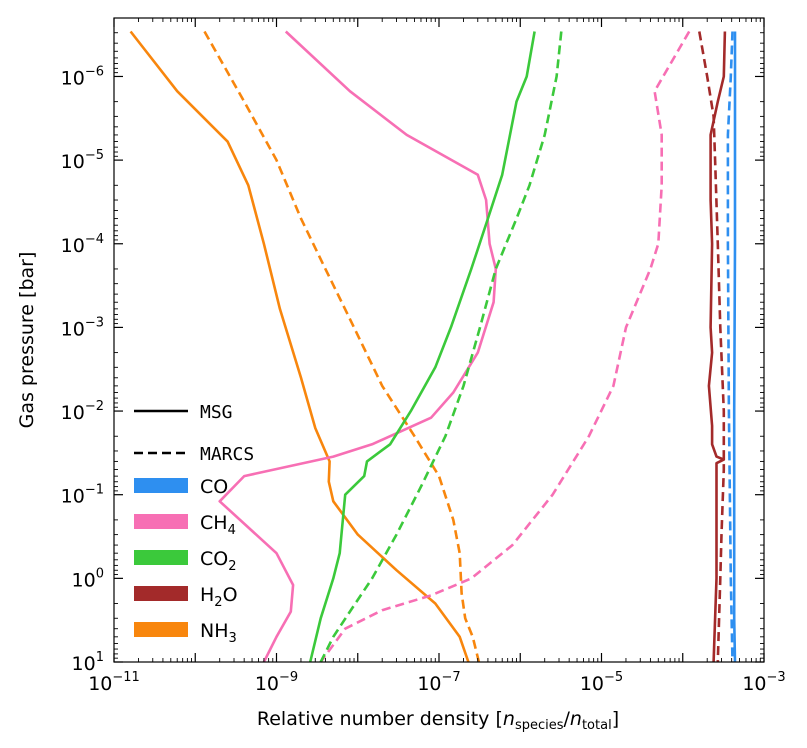 The image size is (807, 748). I want to click on y-tick-label: 10⁻², so click(82, 411).